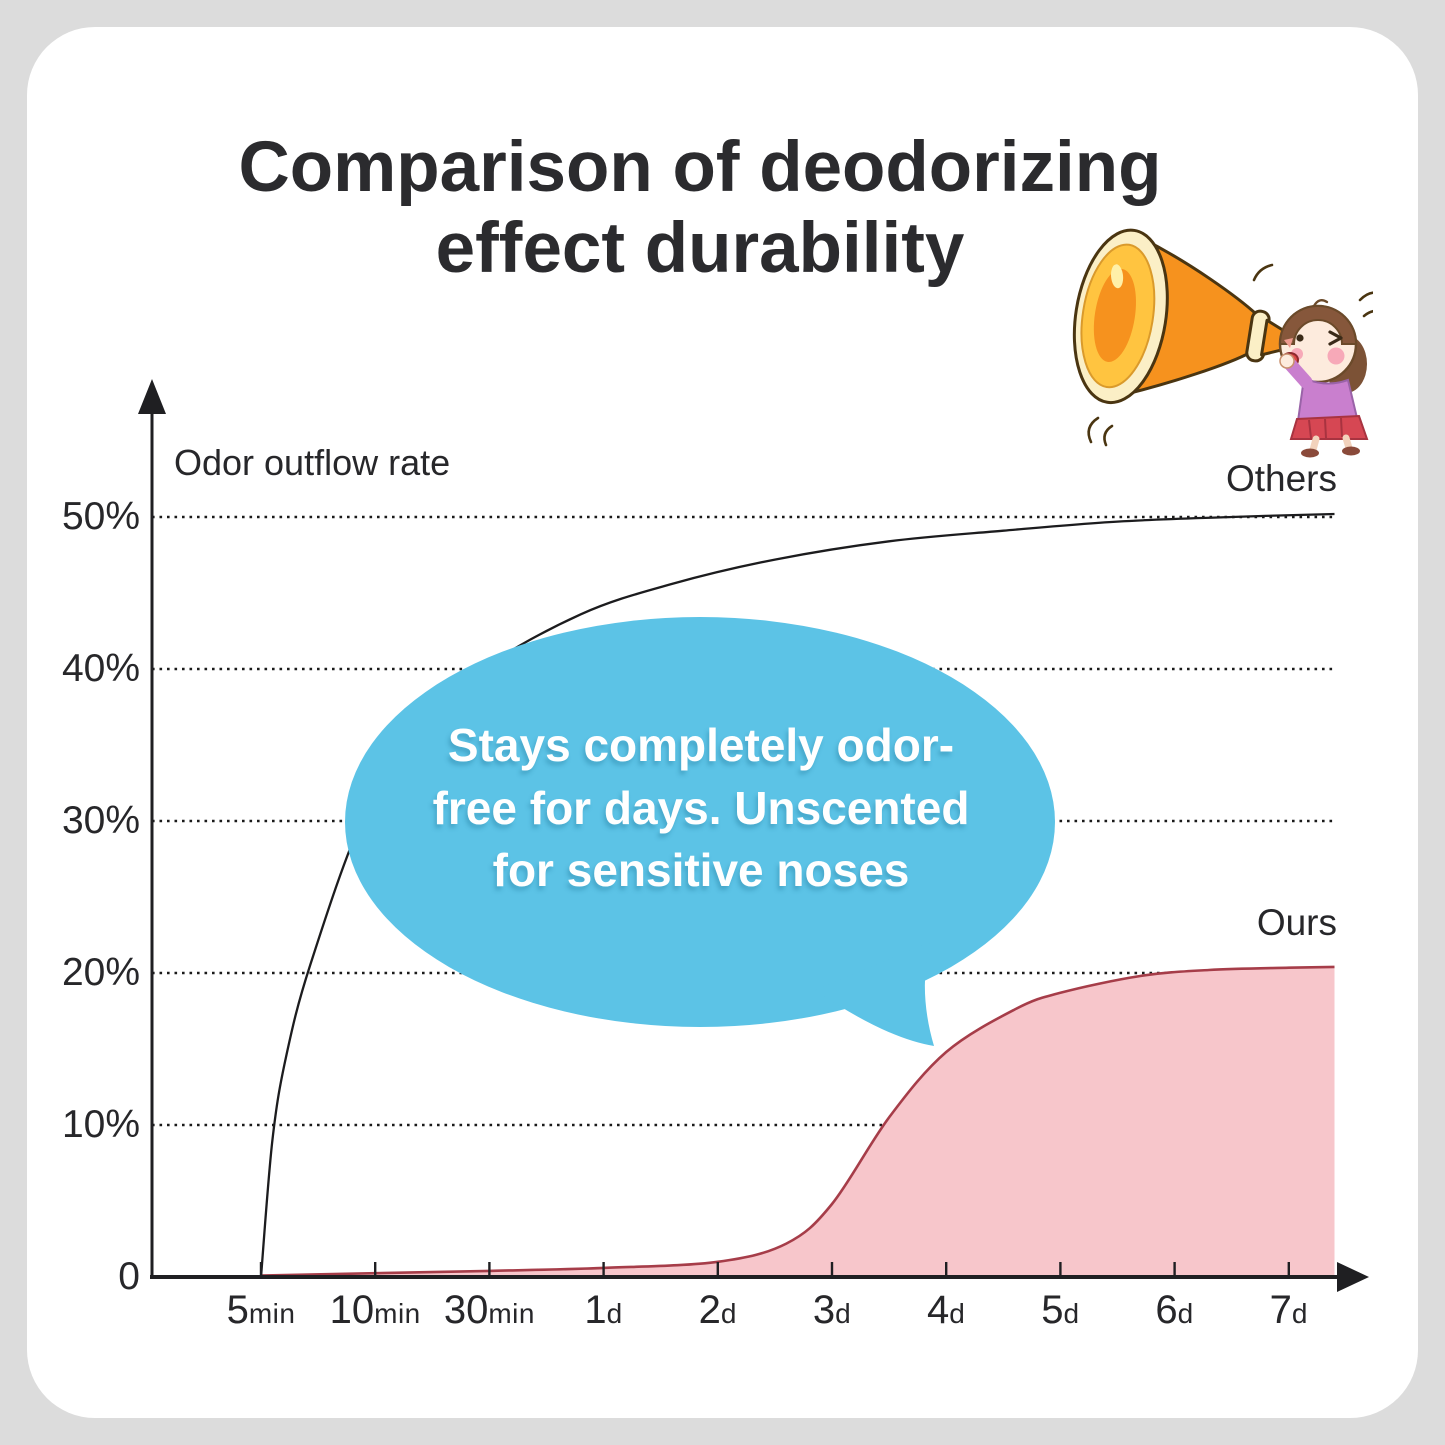 The width and height of the screenshot is (1445, 1445). I want to click on y-tick-label-50: 50%, so click(100, 516).